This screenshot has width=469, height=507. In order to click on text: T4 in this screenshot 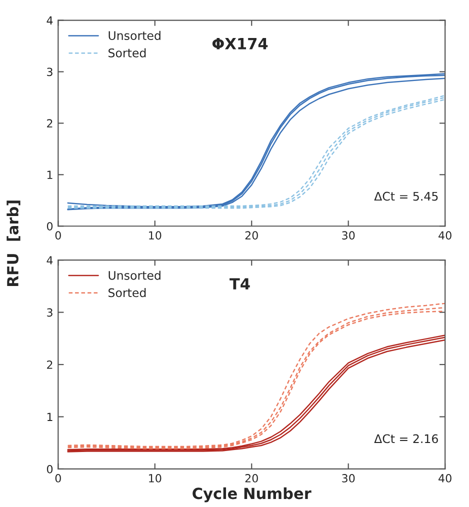, I will do `click(240, 284)`.